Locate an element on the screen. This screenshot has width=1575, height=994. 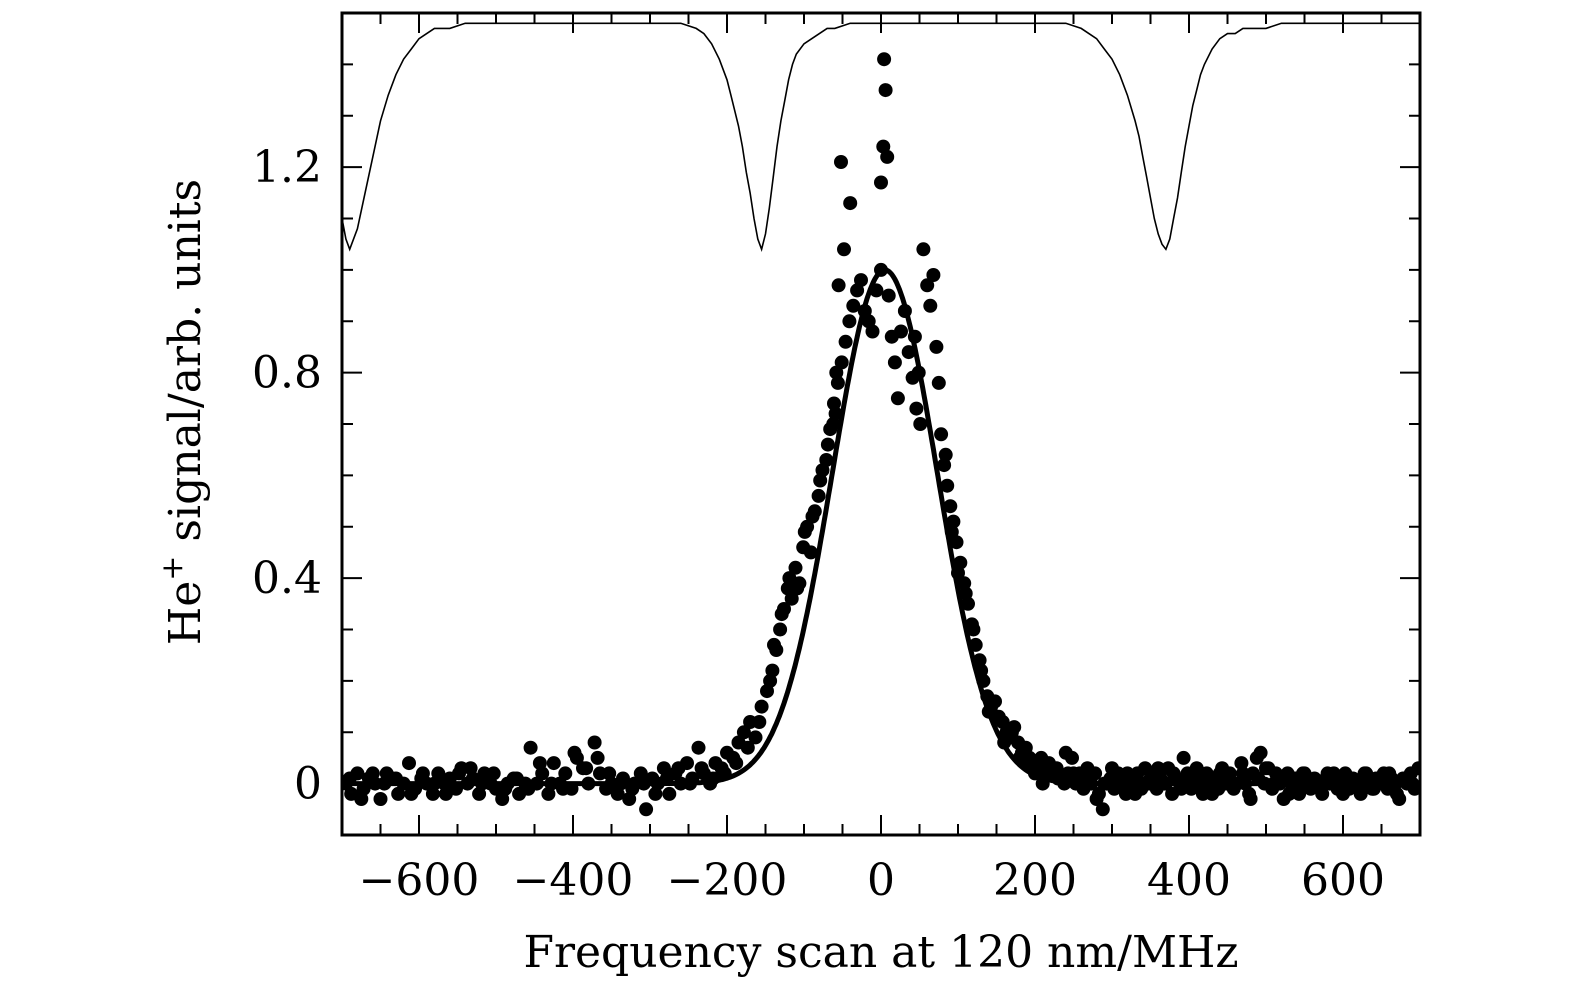
x-tick-label: −200 is located at coordinates (727, 880).